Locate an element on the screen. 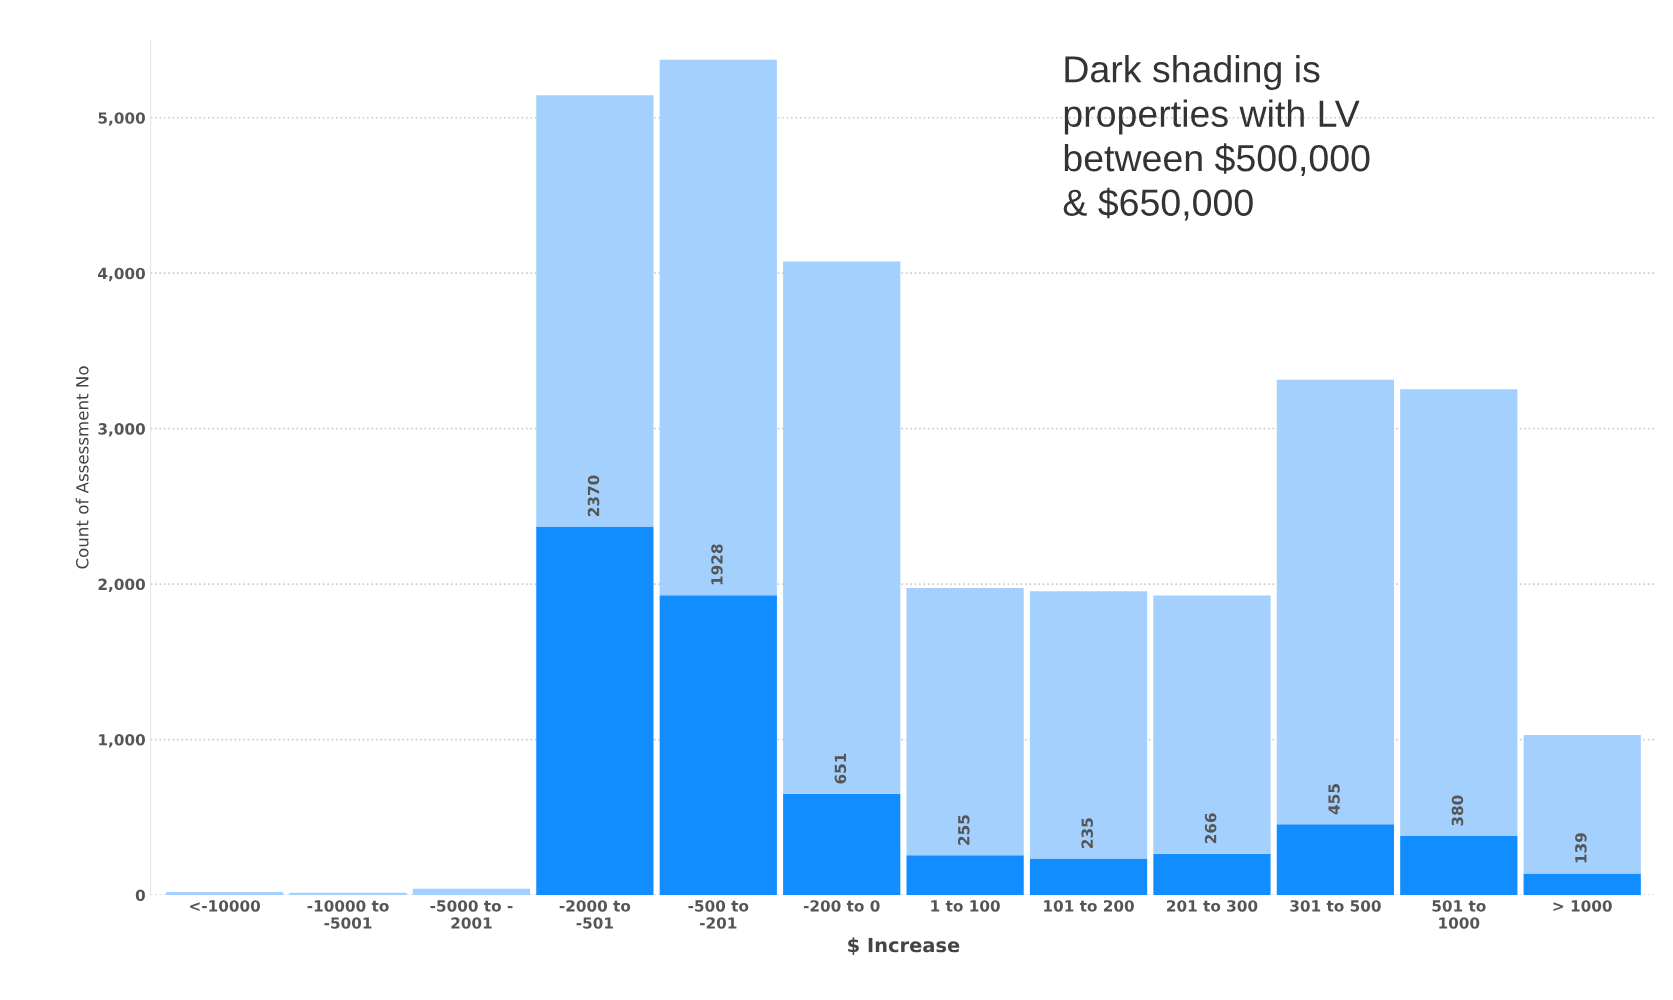 The height and width of the screenshot is (1000, 1673). y-tick-label: 1,000 is located at coordinates (122, 741).